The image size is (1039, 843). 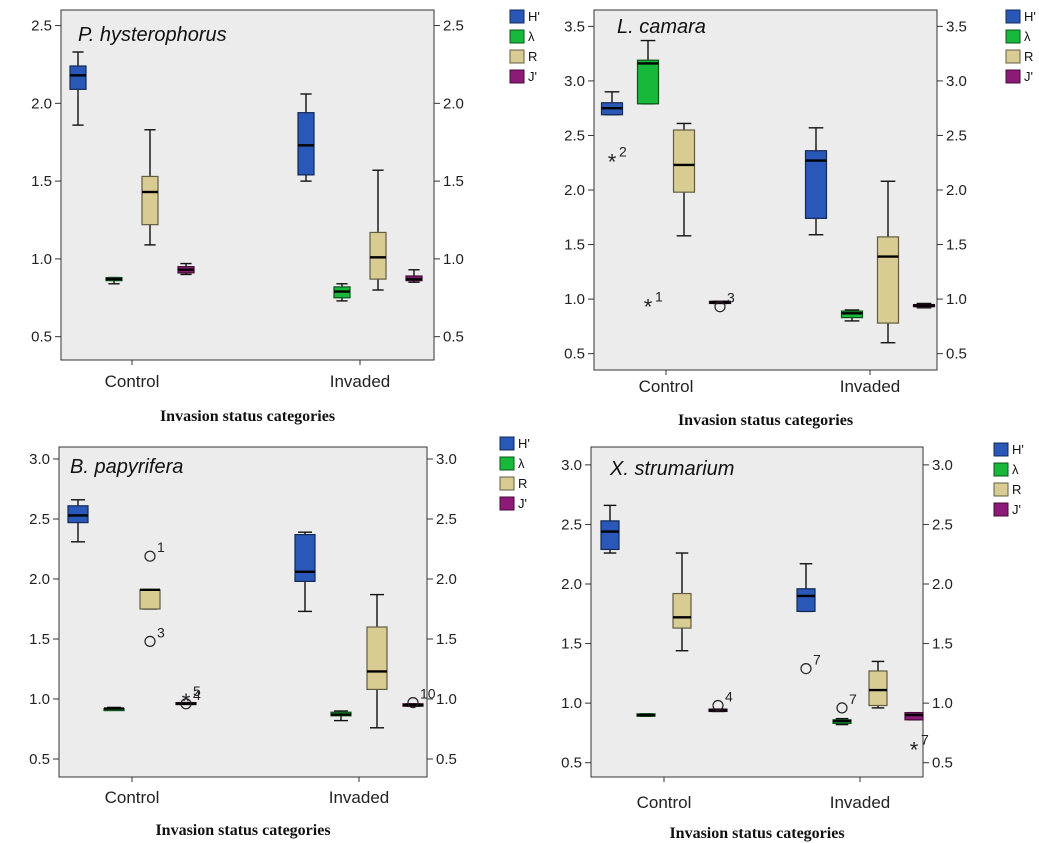 What do you see at coordinates (161, 632) in the screenshot?
I see `outlier-label: 3` at bounding box center [161, 632].